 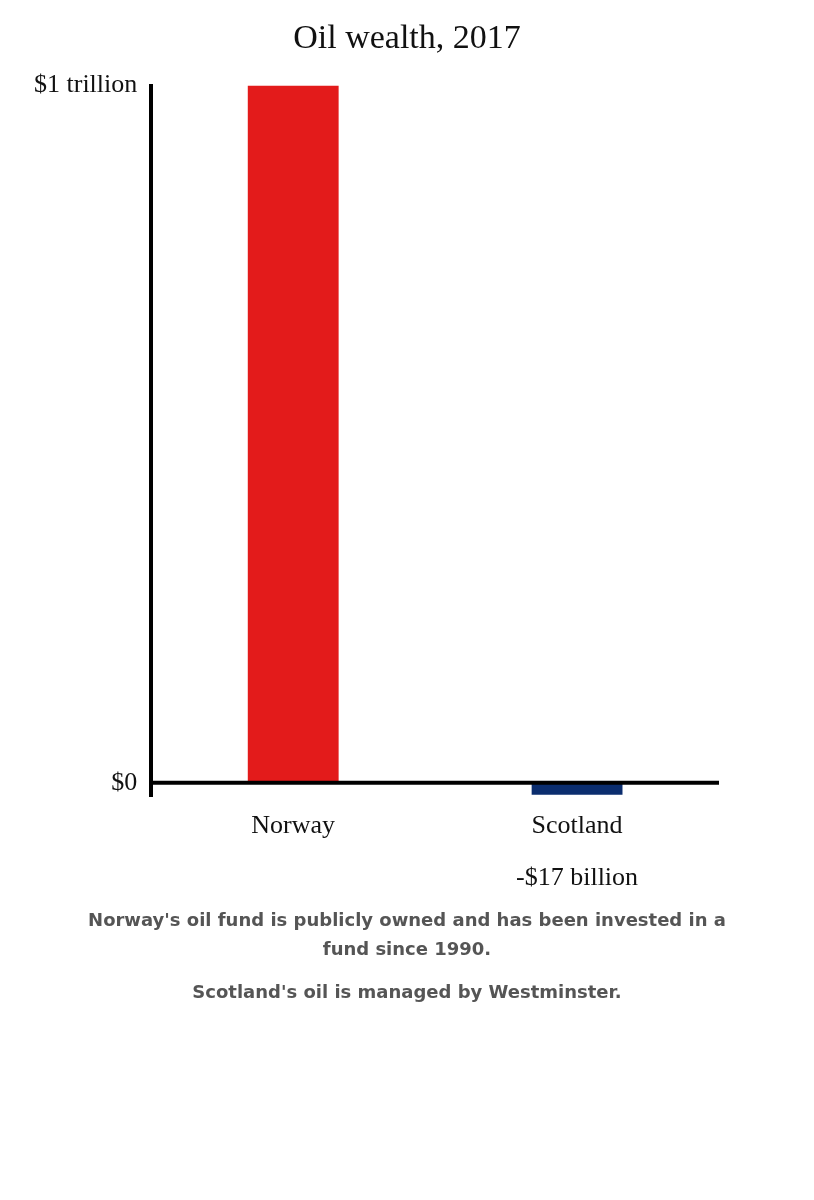 What do you see at coordinates (407, 934) in the screenshot?
I see `text: Norway's oil fund is publicly owned and has been invested in a fund since 1990.` at bounding box center [407, 934].